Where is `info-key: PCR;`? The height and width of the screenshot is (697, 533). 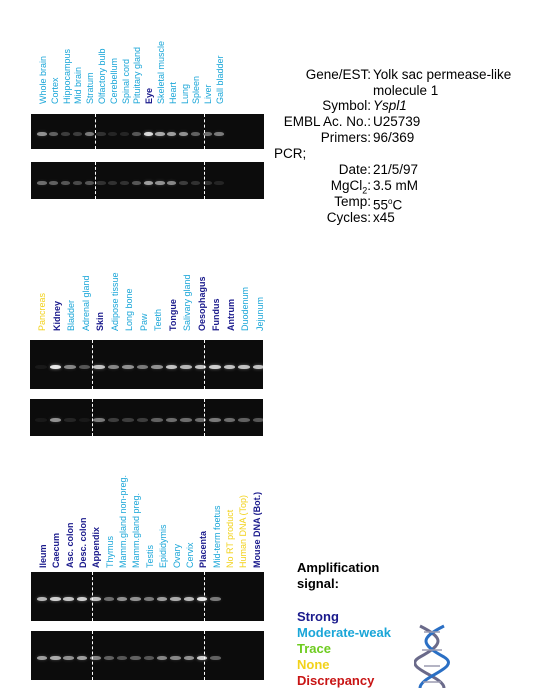 info-key: PCR; is located at coordinates (290, 153).